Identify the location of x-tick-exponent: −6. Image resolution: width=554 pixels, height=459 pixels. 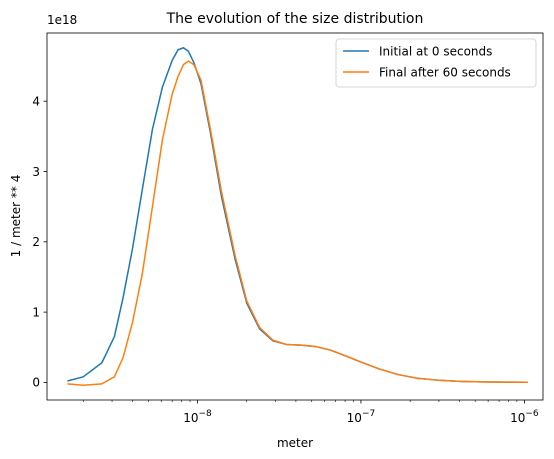
(532, 414).